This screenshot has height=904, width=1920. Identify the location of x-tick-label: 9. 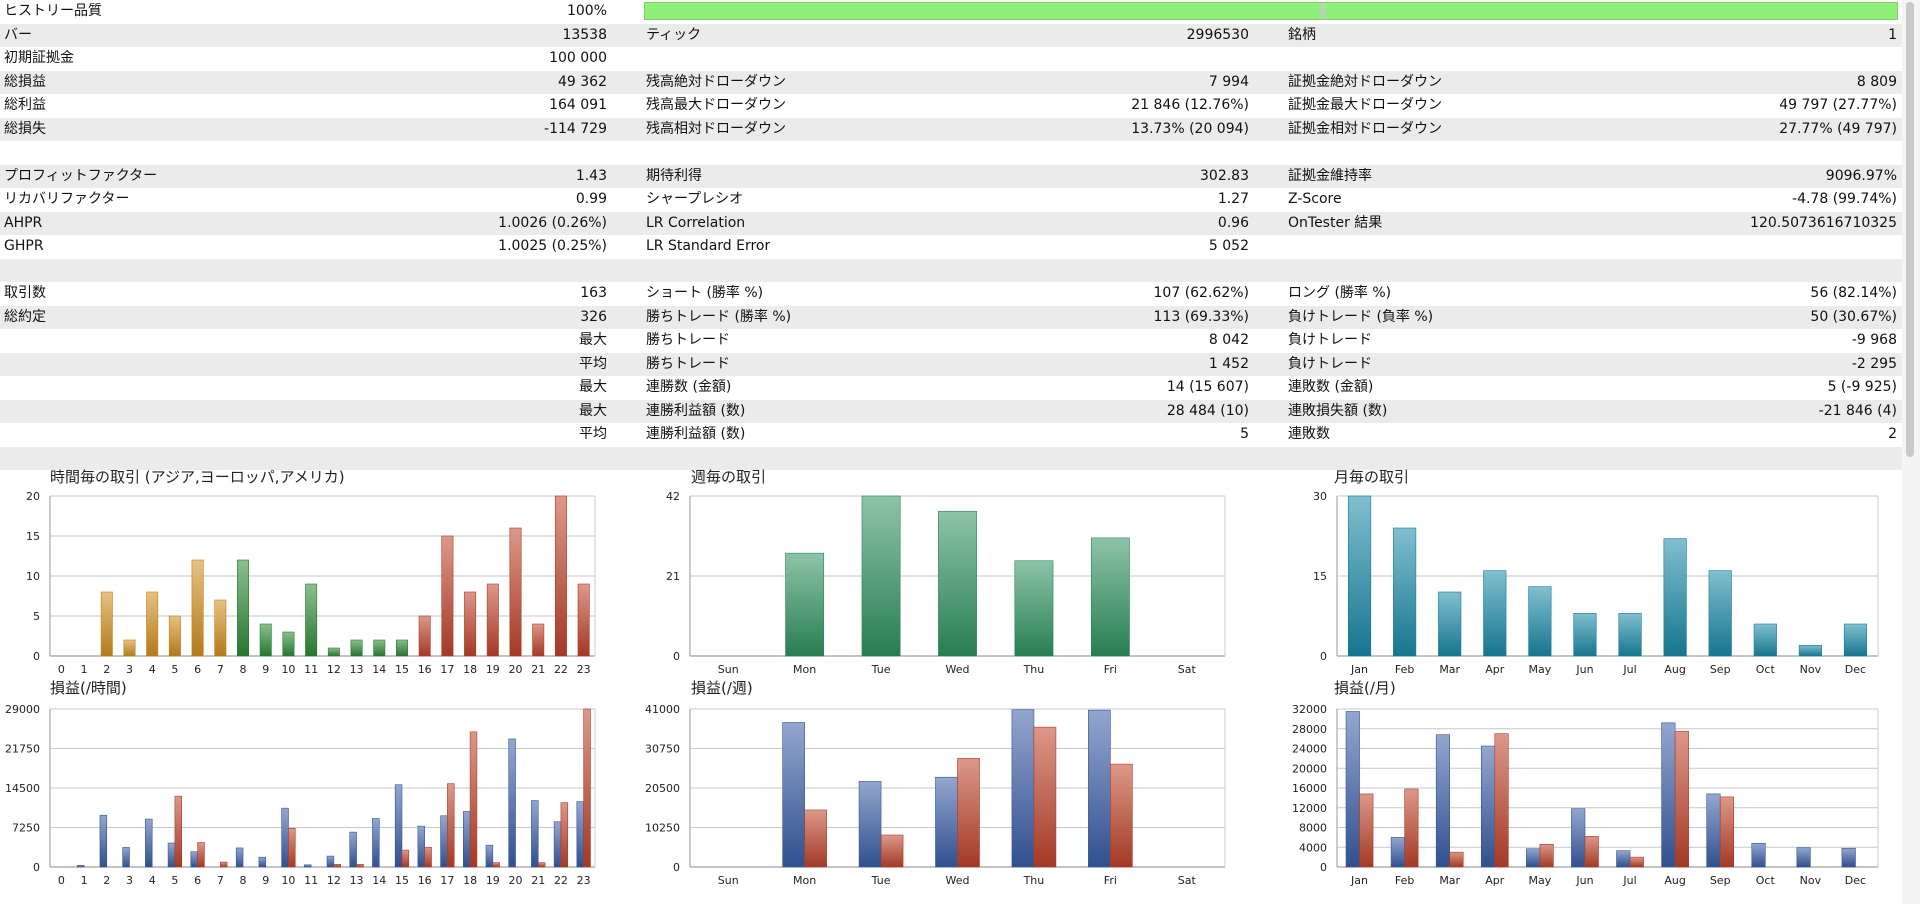
(265, 880).